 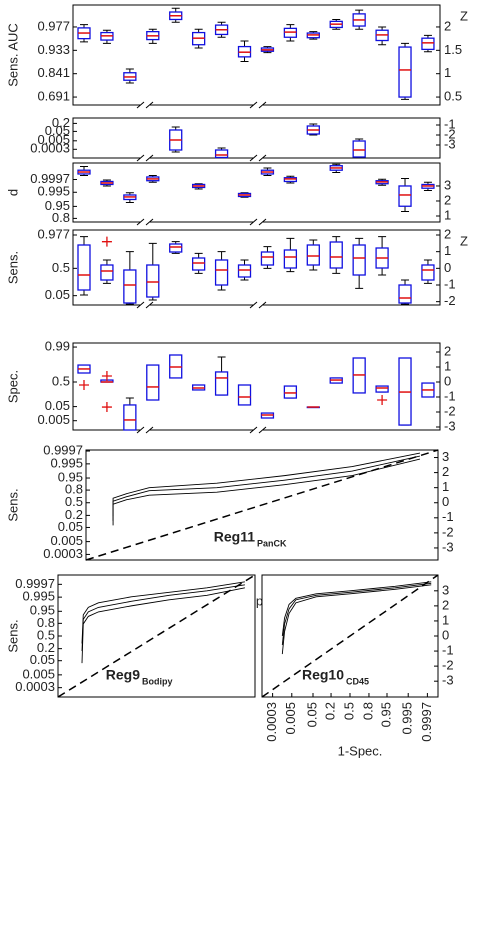 What do you see at coordinates (290, 718) in the screenshot?
I see `x-tick-label: 0.005` at bounding box center [290, 718].